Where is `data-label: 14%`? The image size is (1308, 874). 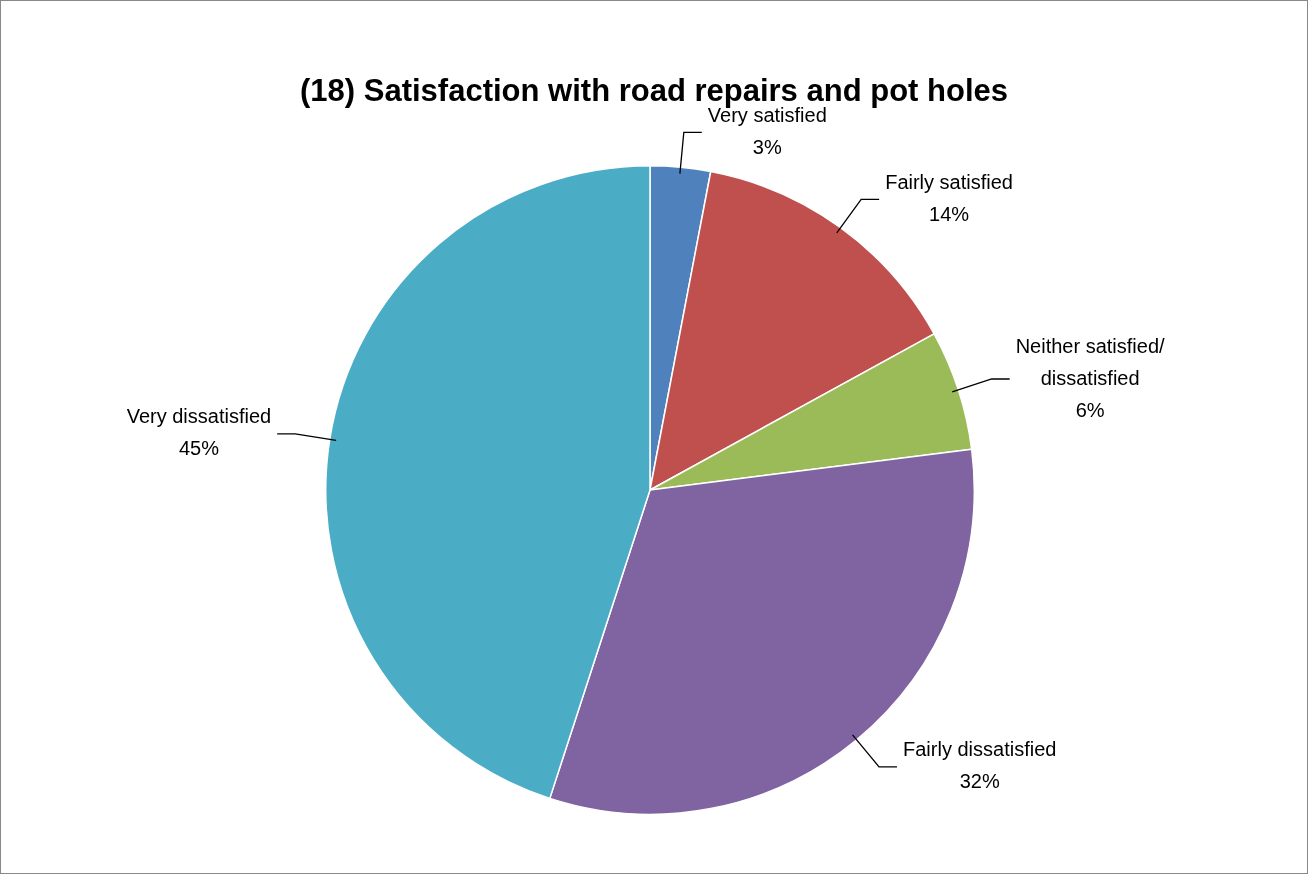
data-label: 14% is located at coordinates (949, 213).